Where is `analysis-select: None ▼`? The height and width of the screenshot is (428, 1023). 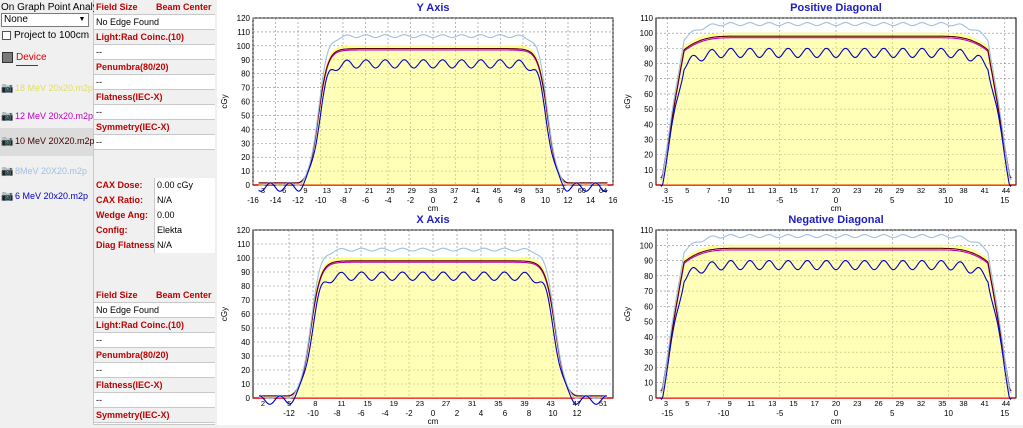 analysis-select: None ▼ is located at coordinates (45, 20).